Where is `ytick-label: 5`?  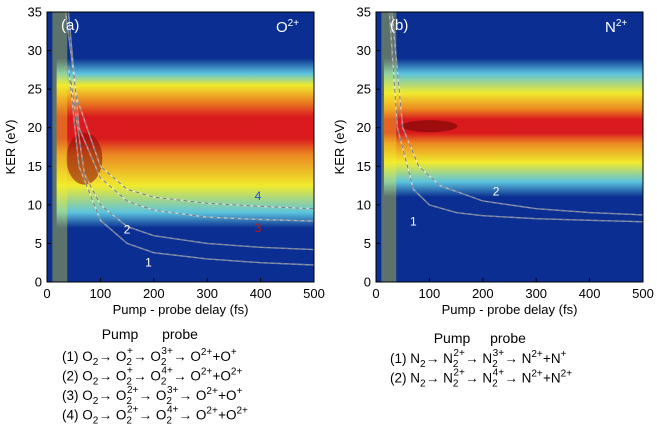 ytick-label: 5 is located at coordinates (367, 243).